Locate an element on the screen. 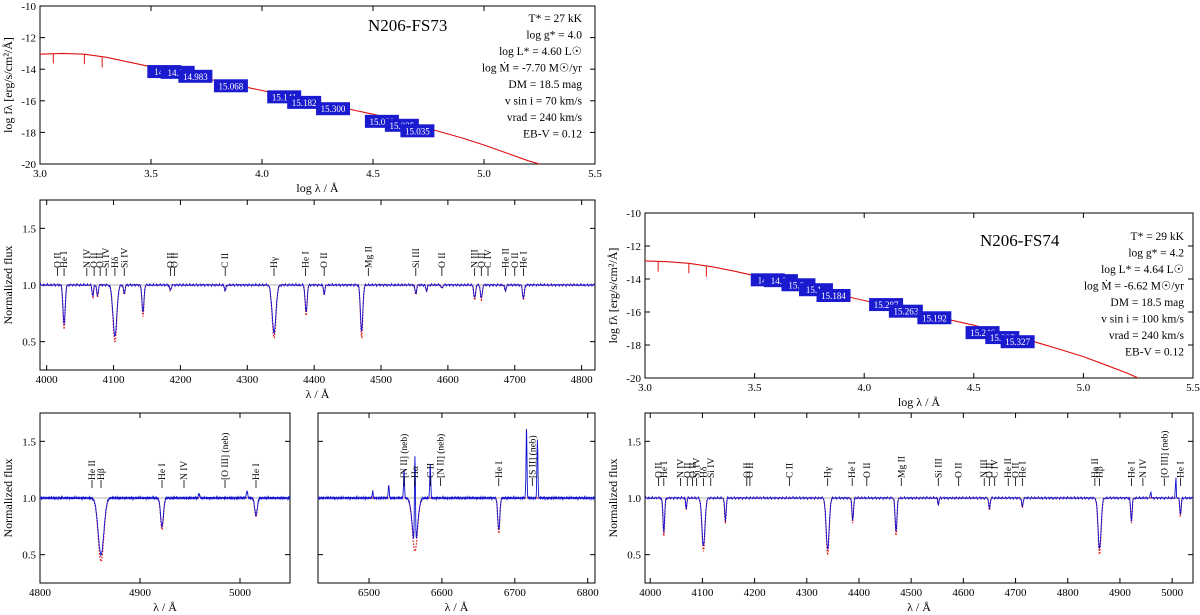 This screenshot has width=1200, height=615. x-tick-label: 4.0 is located at coordinates (262, 174).